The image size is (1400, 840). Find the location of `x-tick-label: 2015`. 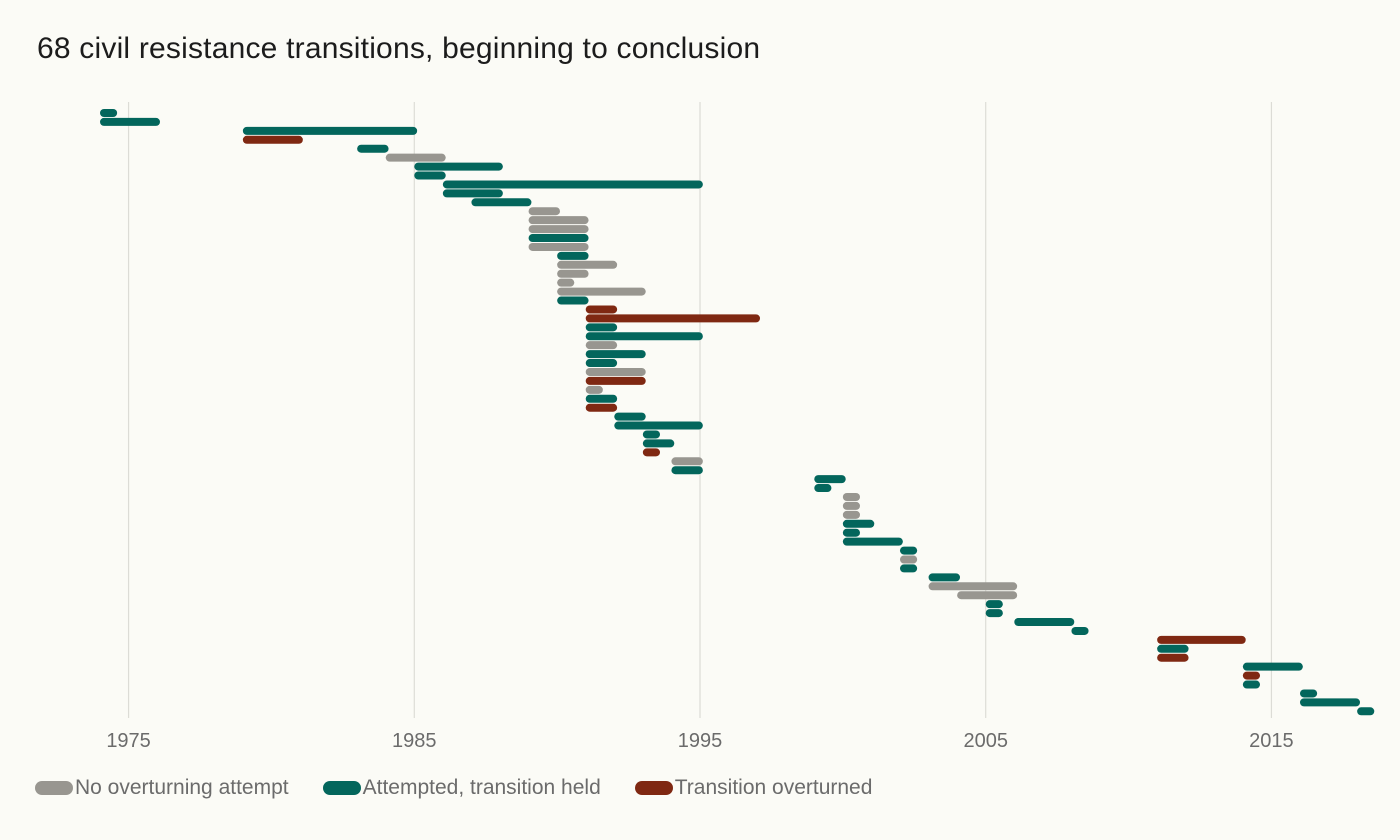

x-tick-label: 2015 is located at coordinates (1271, 741).